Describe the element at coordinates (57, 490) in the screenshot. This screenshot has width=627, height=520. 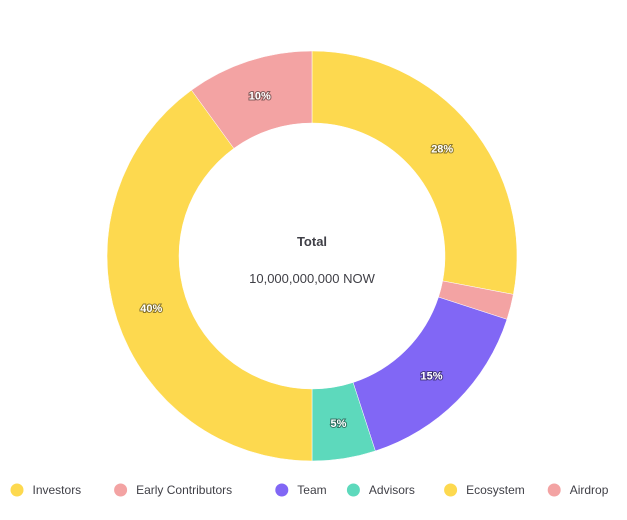
I see `legend-label: Investors` at that location.